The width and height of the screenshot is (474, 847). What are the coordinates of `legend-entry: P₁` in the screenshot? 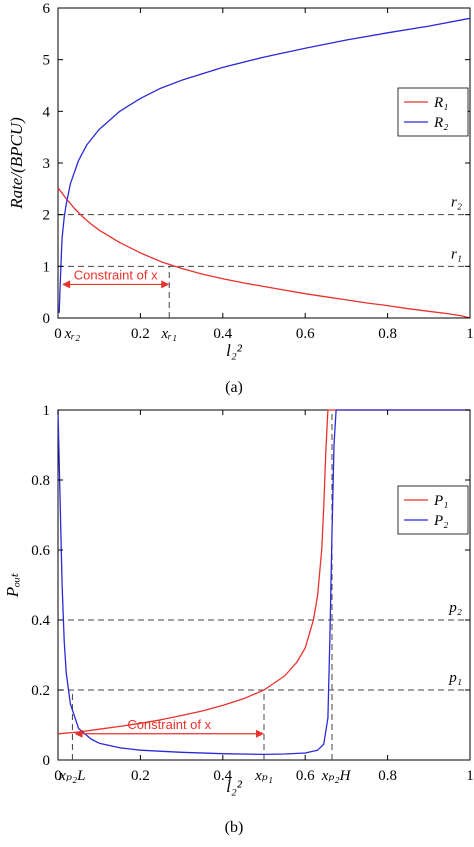 It's located at (440, 501).